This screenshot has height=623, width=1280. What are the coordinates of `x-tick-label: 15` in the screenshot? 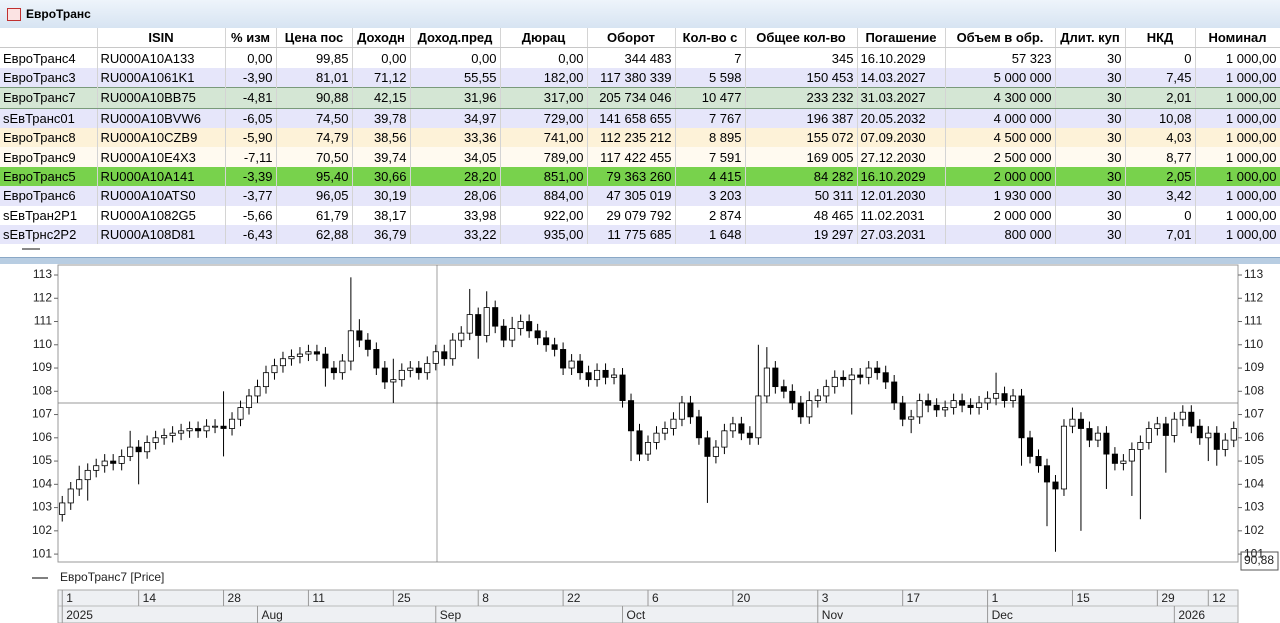 It's located at (1083, 598).